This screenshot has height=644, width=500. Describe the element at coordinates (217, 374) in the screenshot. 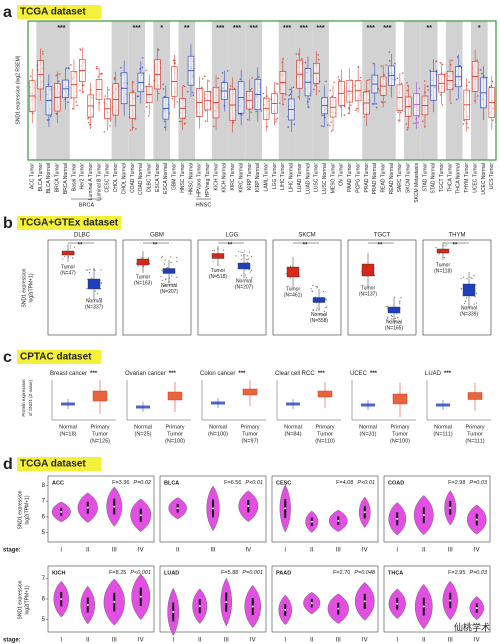

I see `subplot-name: Colon cancer` at that location.